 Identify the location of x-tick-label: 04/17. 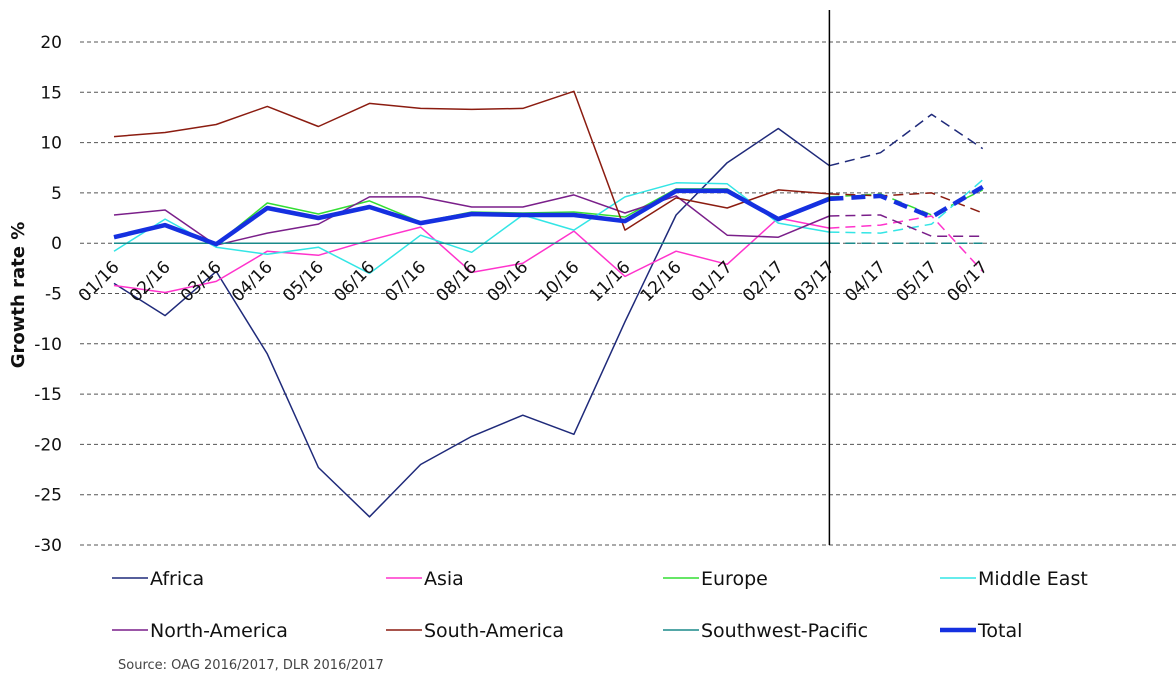
(865, 281).